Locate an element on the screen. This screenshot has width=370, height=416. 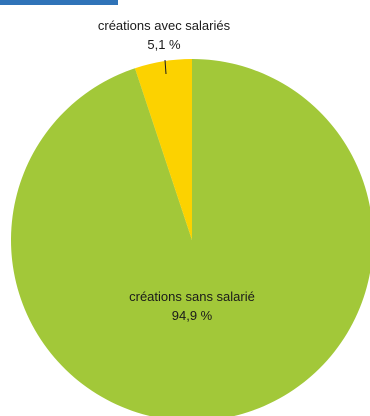
slice-value-avec-salaries: 5,1 % is located at coordinates (164, 44).